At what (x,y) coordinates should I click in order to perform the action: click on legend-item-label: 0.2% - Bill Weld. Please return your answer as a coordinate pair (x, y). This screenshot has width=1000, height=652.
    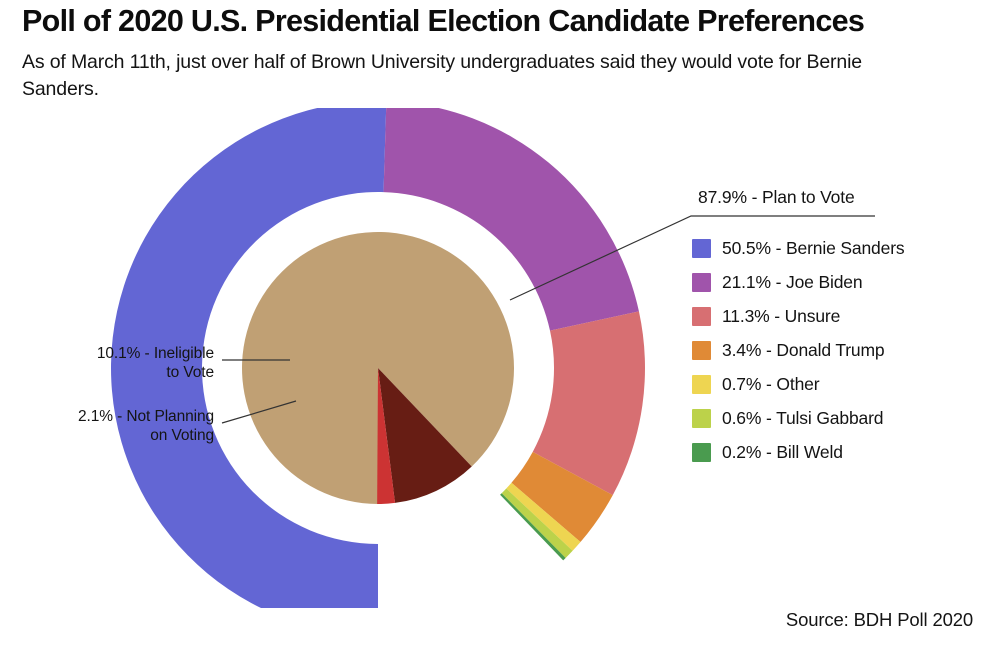
    Looking at the image, I should click on (782, 451).